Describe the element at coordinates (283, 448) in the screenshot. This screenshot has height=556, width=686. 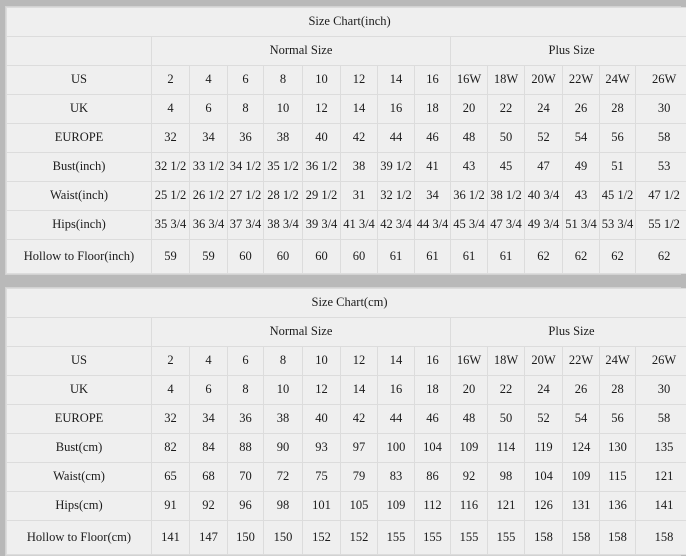
I see `cell-bust-cm-3: 90` at that location.